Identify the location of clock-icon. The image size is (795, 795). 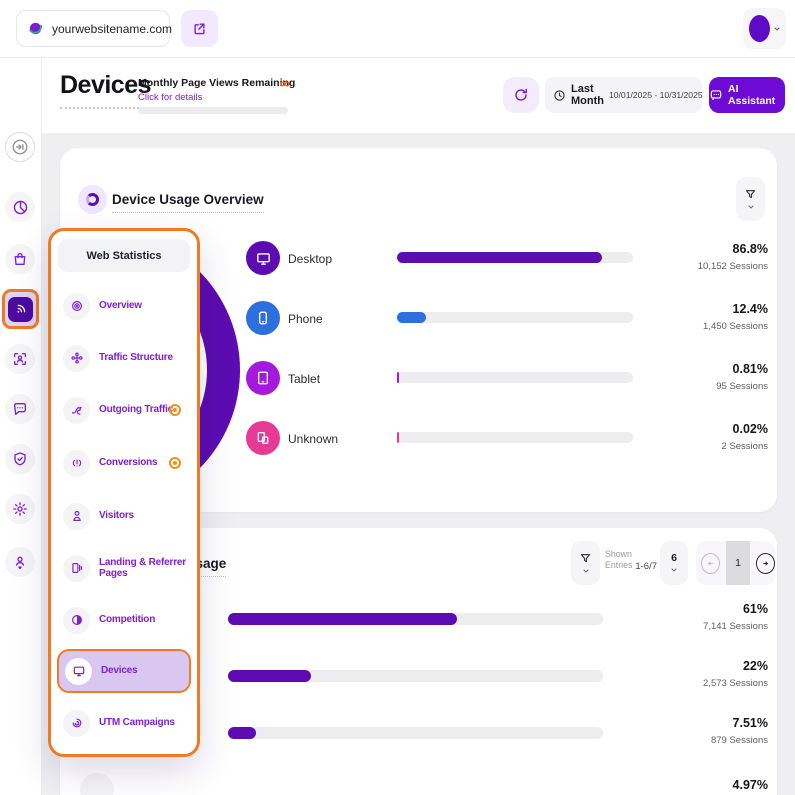
(559, 95).